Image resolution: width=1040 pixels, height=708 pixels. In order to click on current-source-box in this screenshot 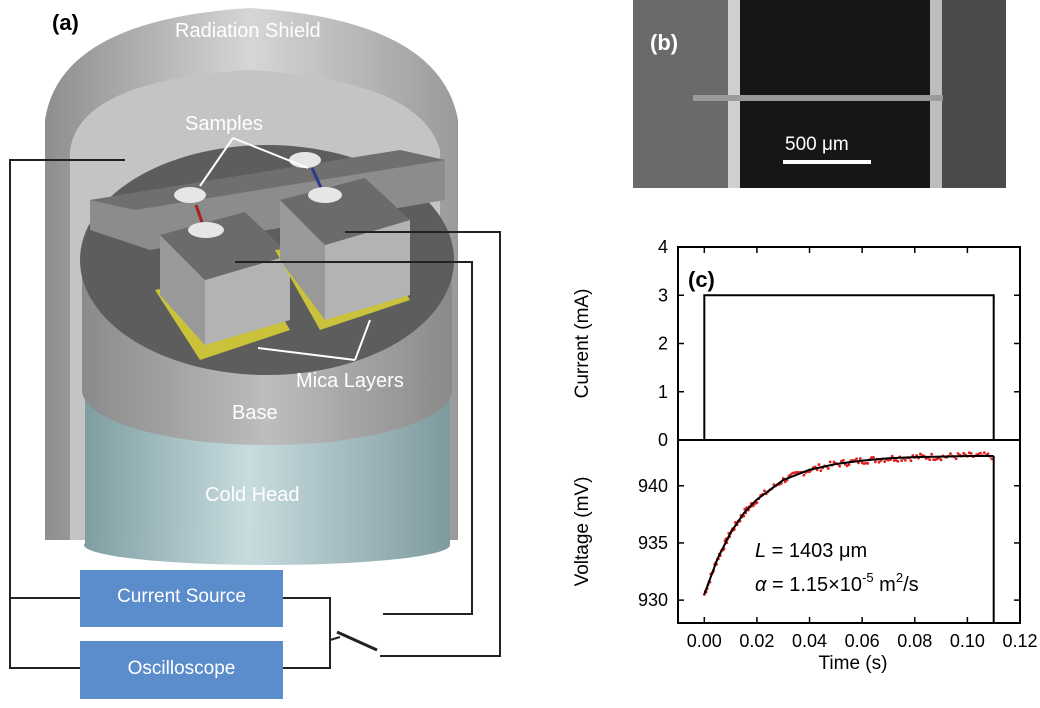, I will do `click(181, 598)`.